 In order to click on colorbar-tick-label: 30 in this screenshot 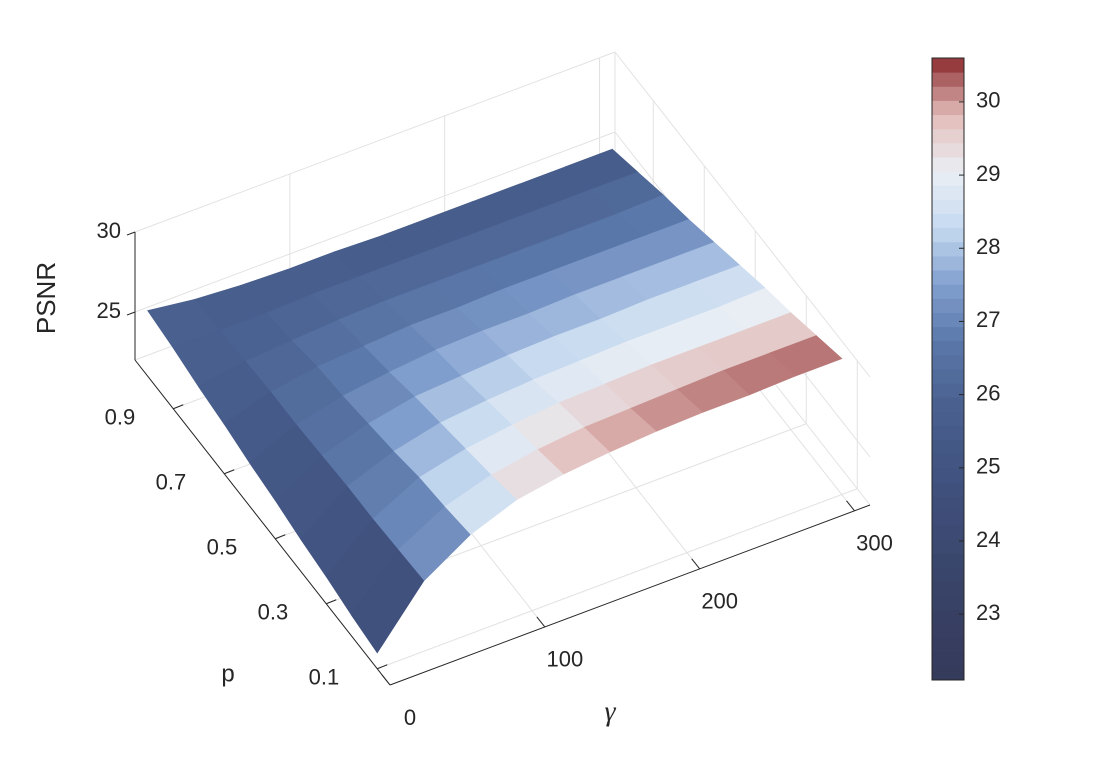, I will do `click(988, 100)`.